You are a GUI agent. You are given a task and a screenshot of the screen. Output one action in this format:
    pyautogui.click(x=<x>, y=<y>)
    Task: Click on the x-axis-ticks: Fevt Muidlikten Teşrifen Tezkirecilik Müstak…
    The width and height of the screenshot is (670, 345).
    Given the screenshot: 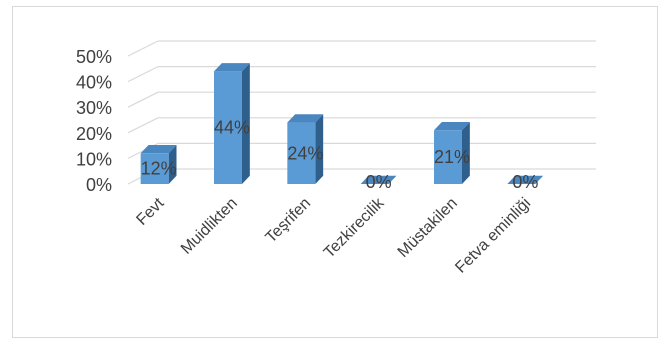 What is the action you would take?
    pyautogui.click(x=333, y=235)
    